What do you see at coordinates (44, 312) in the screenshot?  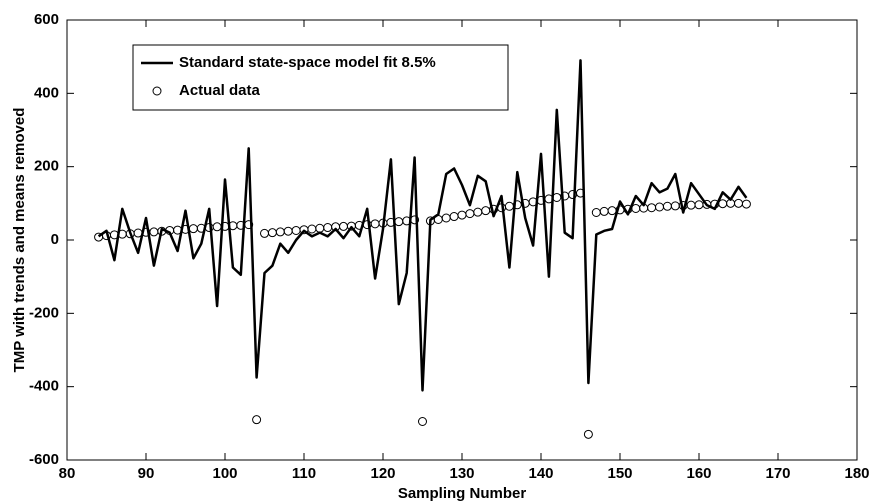 I see `y-tick-label: -200` at bounding box center [44, 312].